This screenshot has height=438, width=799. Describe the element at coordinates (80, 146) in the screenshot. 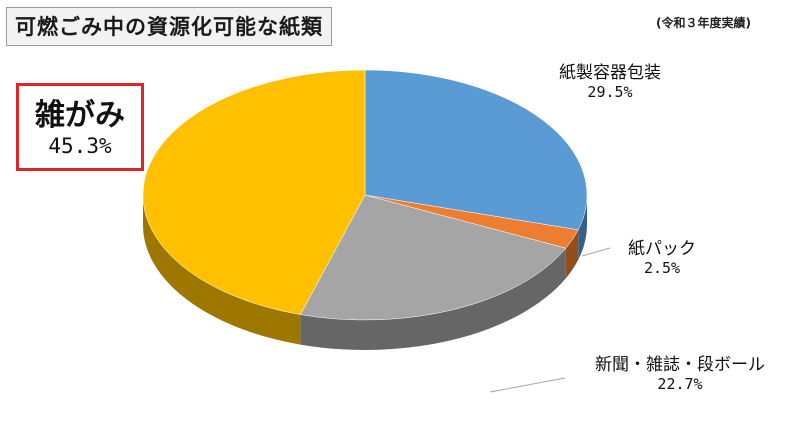

I see `label-zatsugami-value: 45.3%` at that location.